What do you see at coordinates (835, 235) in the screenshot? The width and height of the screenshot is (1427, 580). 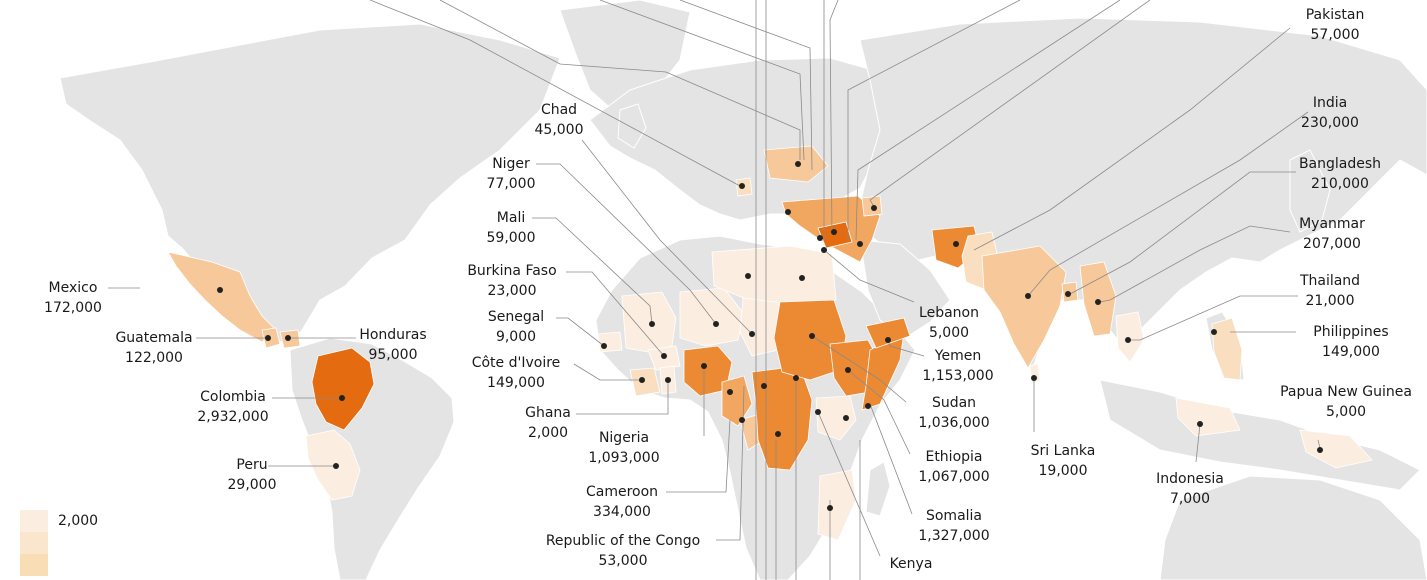 I see `region-syria-core` at bounding box center [835, 235].